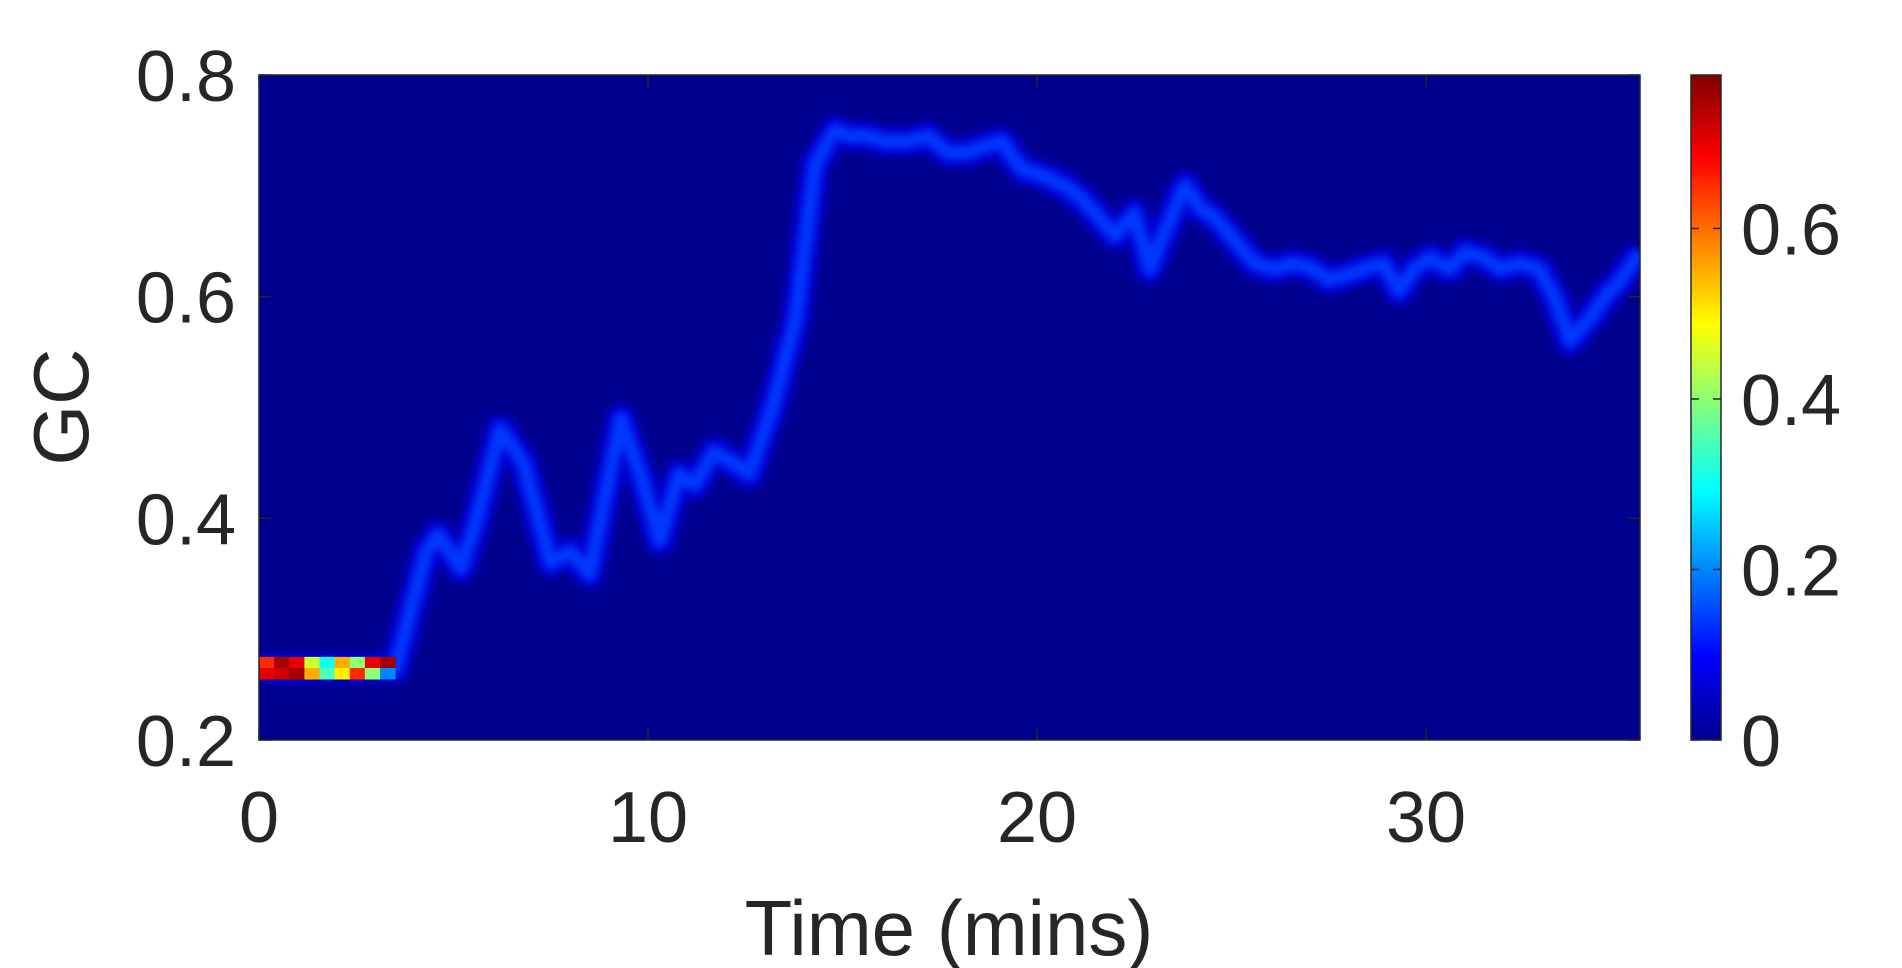 The width and height of the screenshot is (1902, 968). Describe the element at coordinates (1791, 401) in the screenshot. I see `colorbar-tick-label: 0.4` at that location.